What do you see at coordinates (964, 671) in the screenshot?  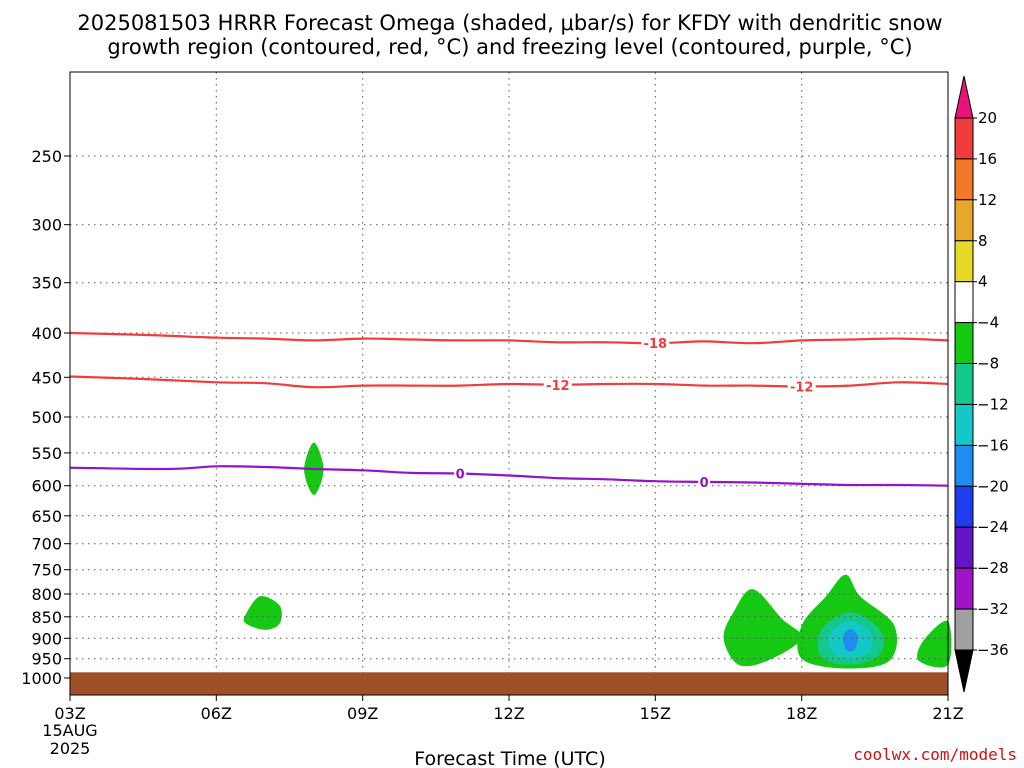 I see `colorbar-bottom-arrow` at bounding box center [964, 671].